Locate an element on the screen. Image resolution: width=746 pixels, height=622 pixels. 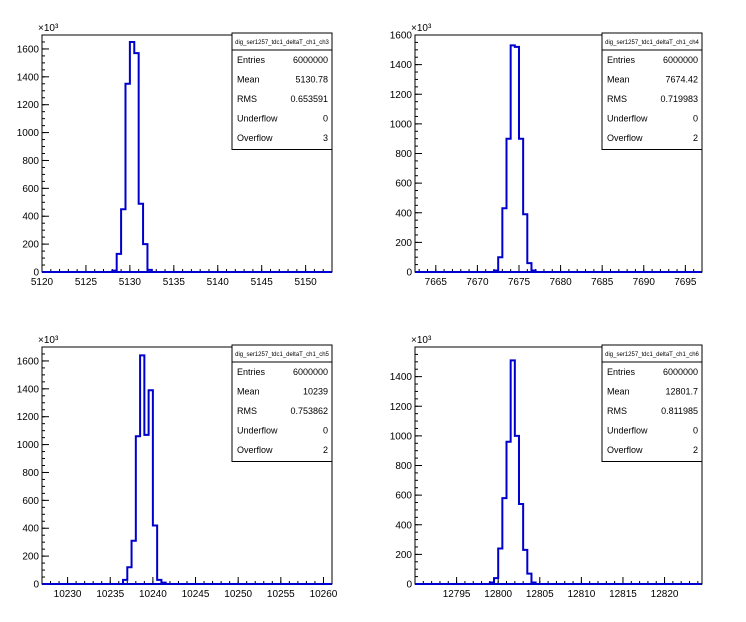
x-tick-label: 12820 is located at coordinates (665, 594).